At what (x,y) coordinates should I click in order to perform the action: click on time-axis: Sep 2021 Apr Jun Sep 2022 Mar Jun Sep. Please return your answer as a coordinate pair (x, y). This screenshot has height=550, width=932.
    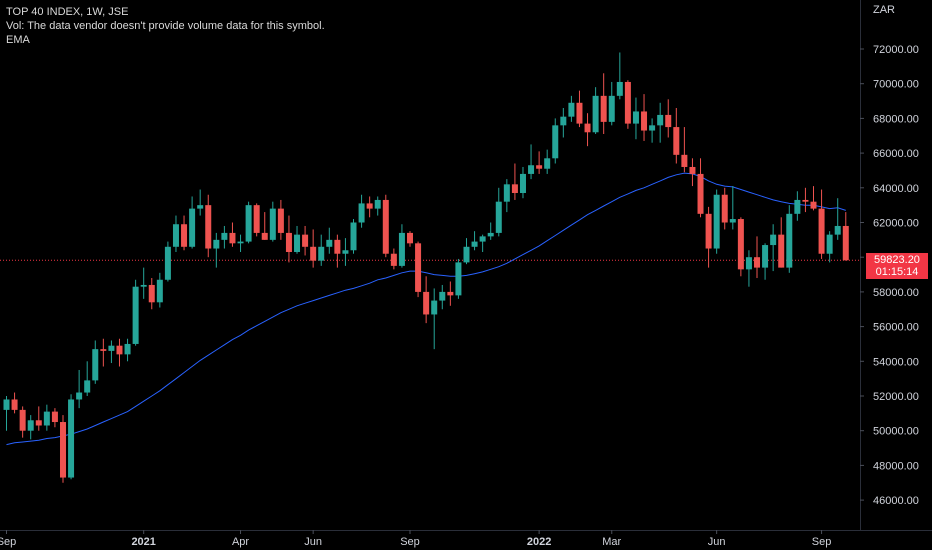
    Looking at the image, I should click on (415, 539).